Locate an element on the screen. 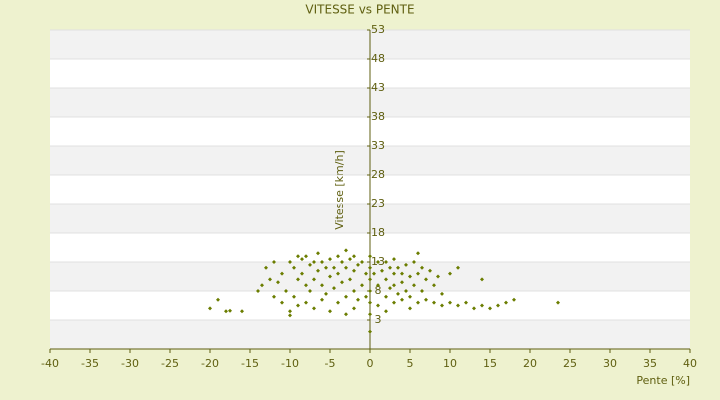 The width and height of the screenshot is (720, 400). x-tick-label: -30 is located at coordinates (130, 363).